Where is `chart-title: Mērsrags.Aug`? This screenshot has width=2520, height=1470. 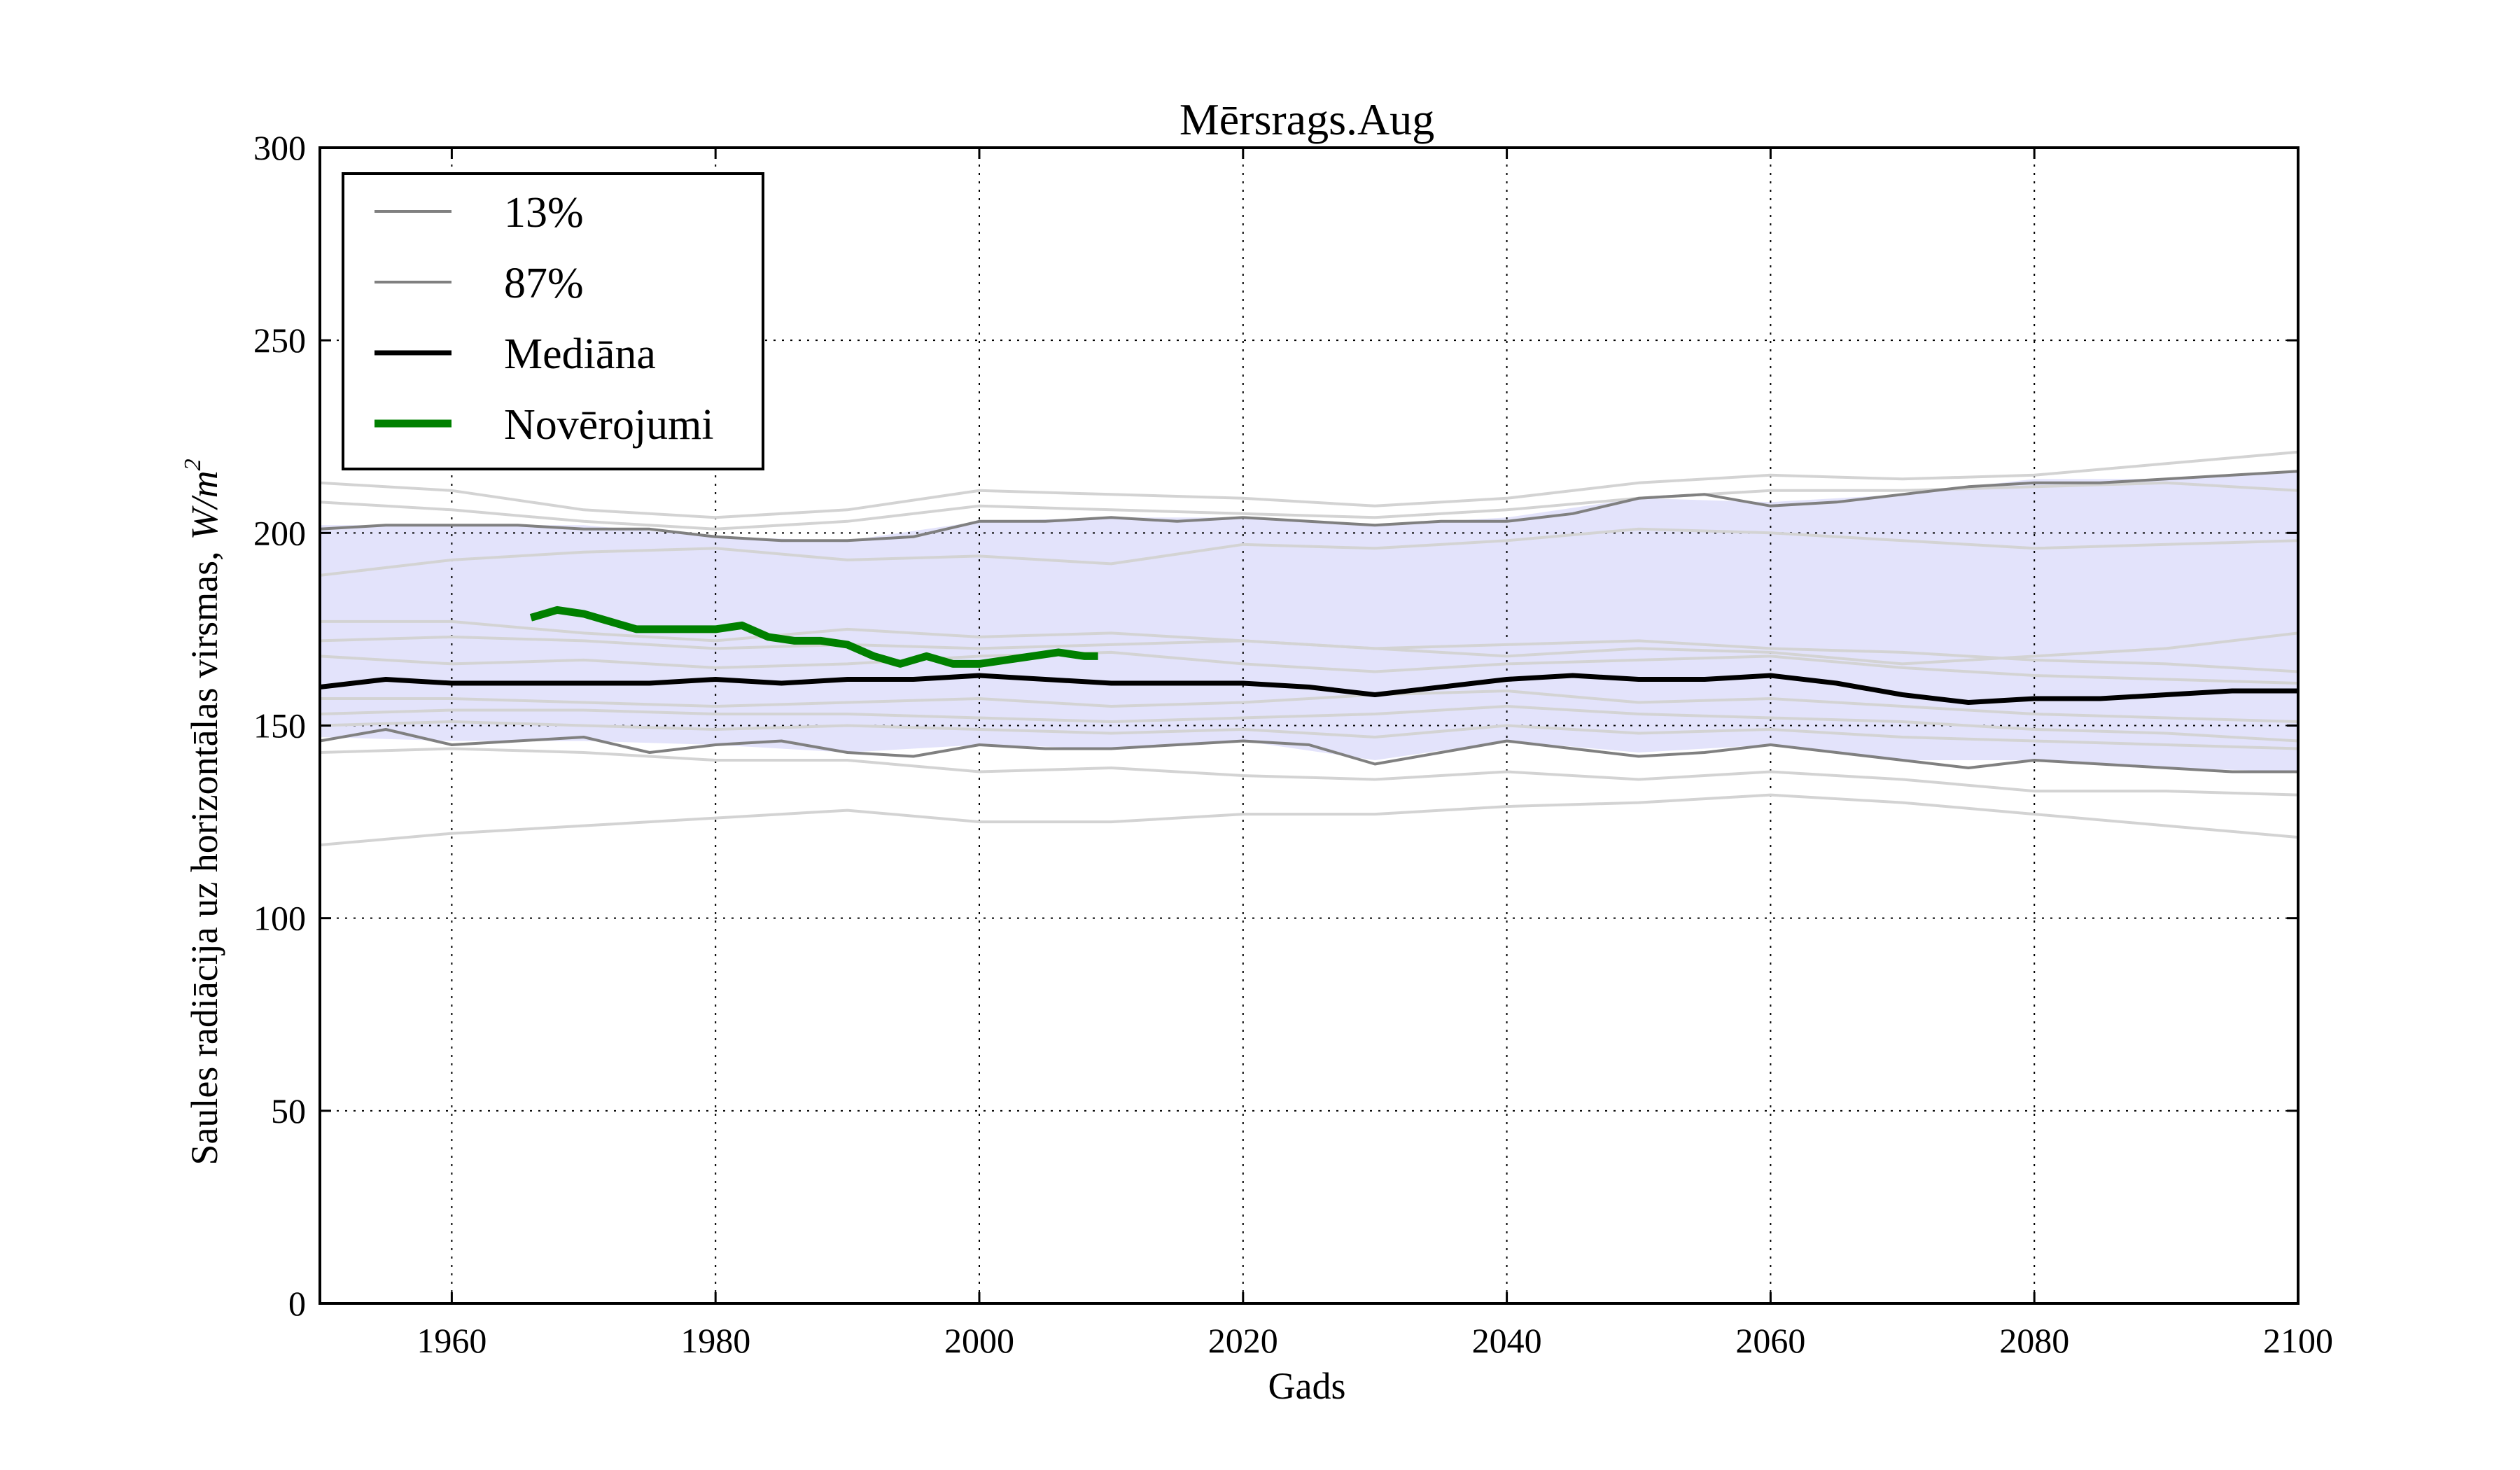 chart-title: Mērsrags.Aug is located at coordinates (1307, 119).